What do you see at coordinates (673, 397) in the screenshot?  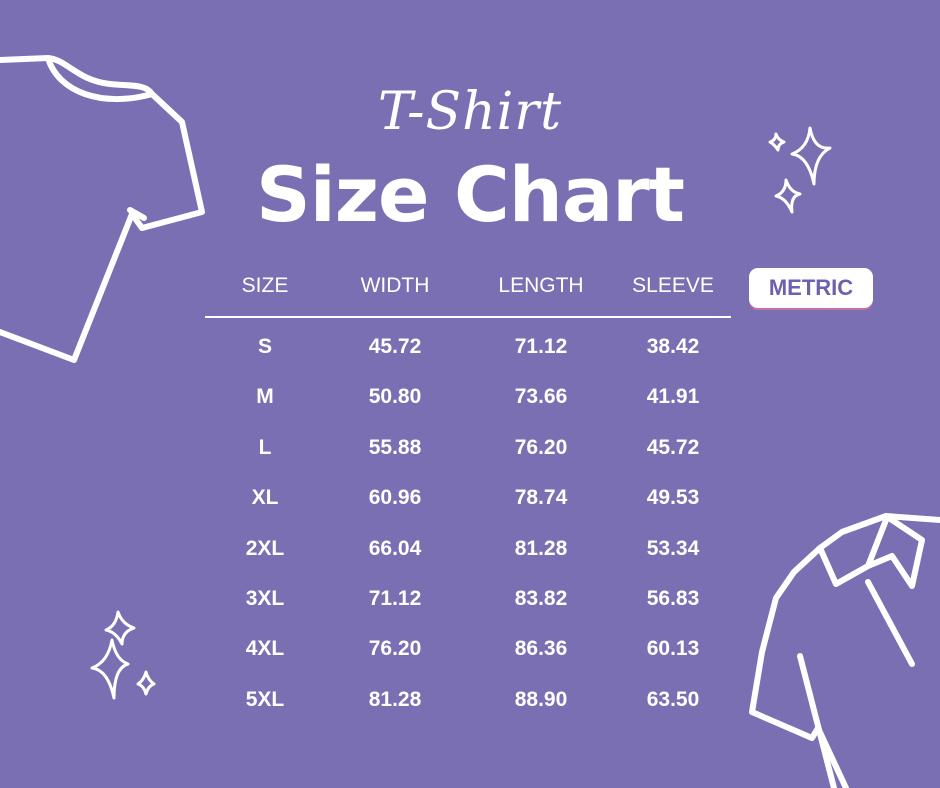 I see `cell-sleeve: 41.91` at bounding box center [673, 397].